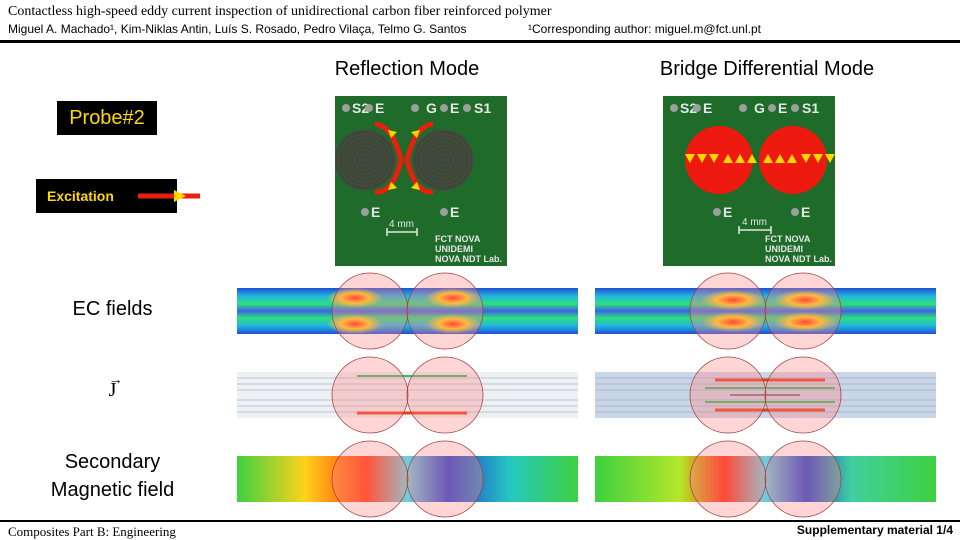 Image resolution: width=960 pixels, height=540 pixels. I want to click on journal-name: Composites Part B: Engineering, so click(92, 531).